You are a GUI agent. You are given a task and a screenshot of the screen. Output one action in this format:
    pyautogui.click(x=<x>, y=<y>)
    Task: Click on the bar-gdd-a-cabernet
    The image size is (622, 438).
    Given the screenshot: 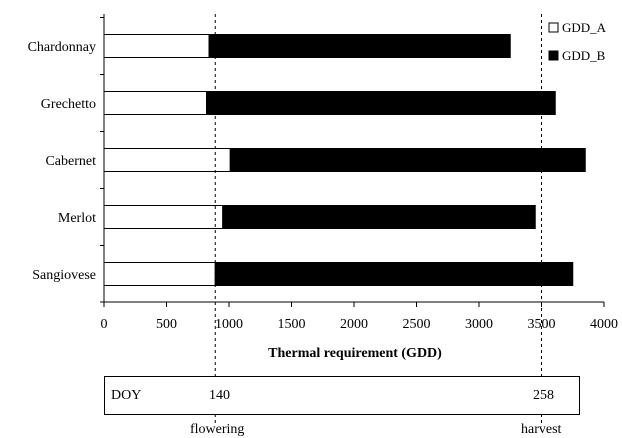 What is the action you would take?
    pyautogui.click(x=167, y=160)
    